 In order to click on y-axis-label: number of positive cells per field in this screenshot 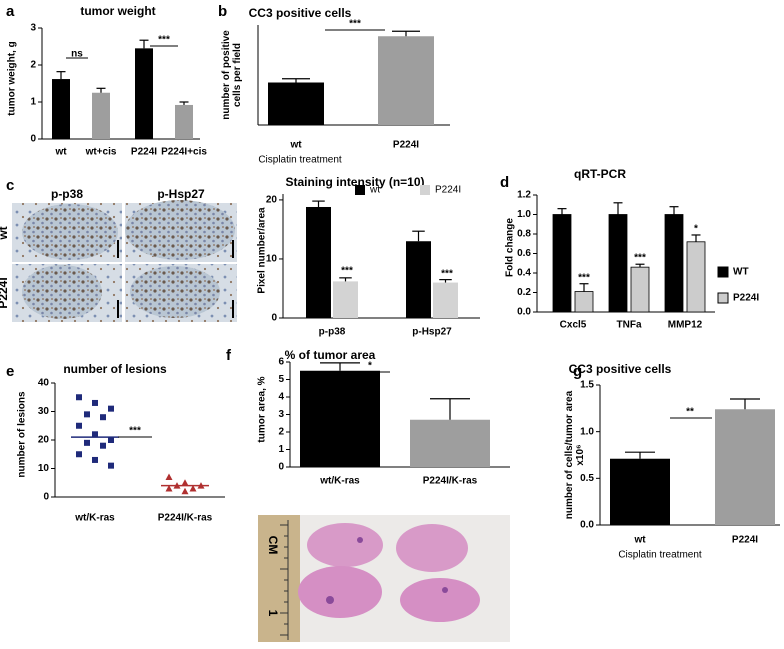, I will do `click(232, 75)`.